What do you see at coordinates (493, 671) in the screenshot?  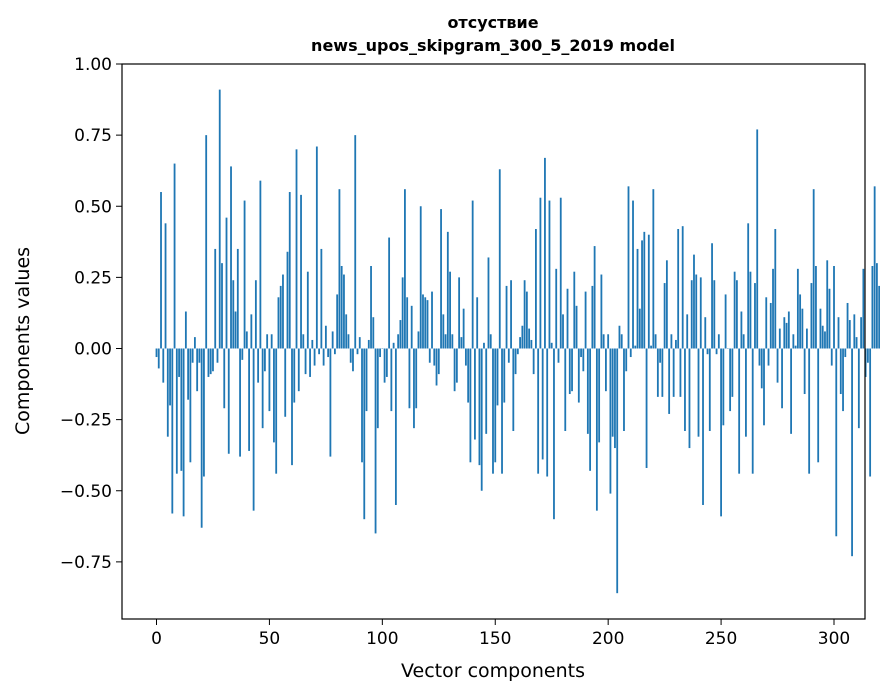 I see `x-axis-label: Vector components` at bounding box center [493, 671].